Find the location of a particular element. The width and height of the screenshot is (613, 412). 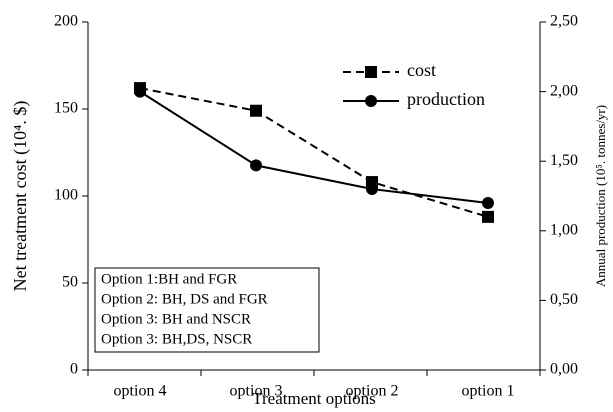

annotation: Option 2: BH, DS and FGR is located at coordinates (184, 299).